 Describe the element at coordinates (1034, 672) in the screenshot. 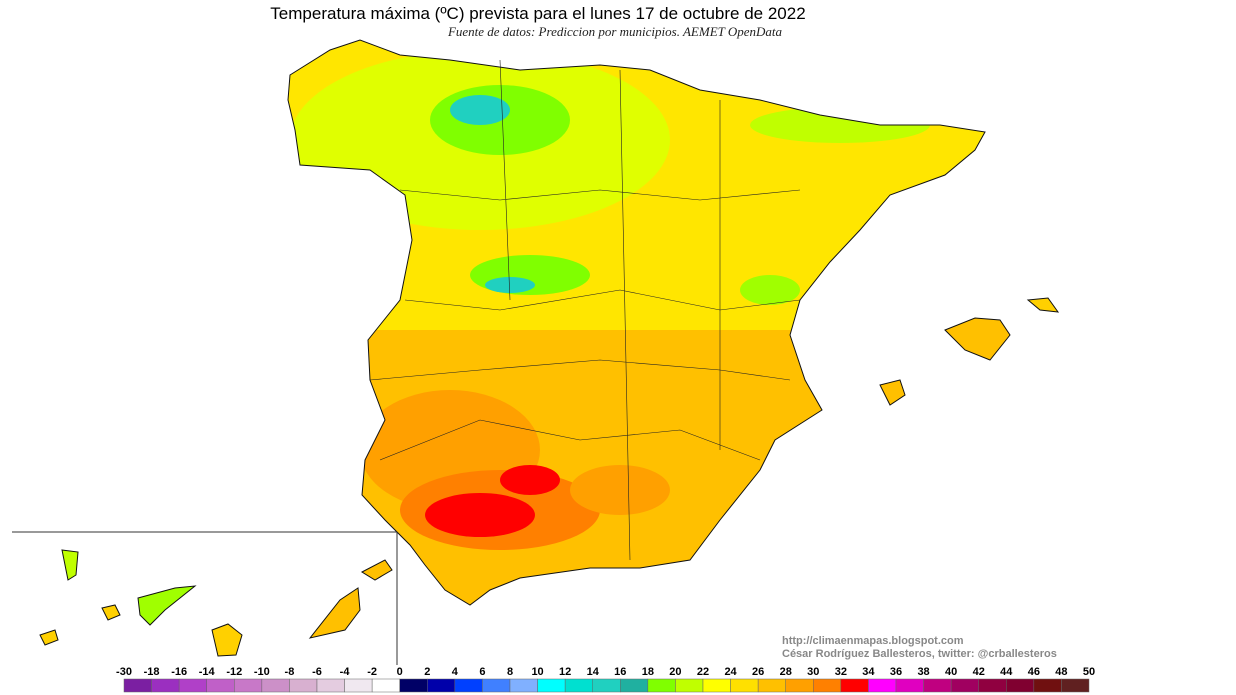

I see `legend-tick-label: 46` at that location.